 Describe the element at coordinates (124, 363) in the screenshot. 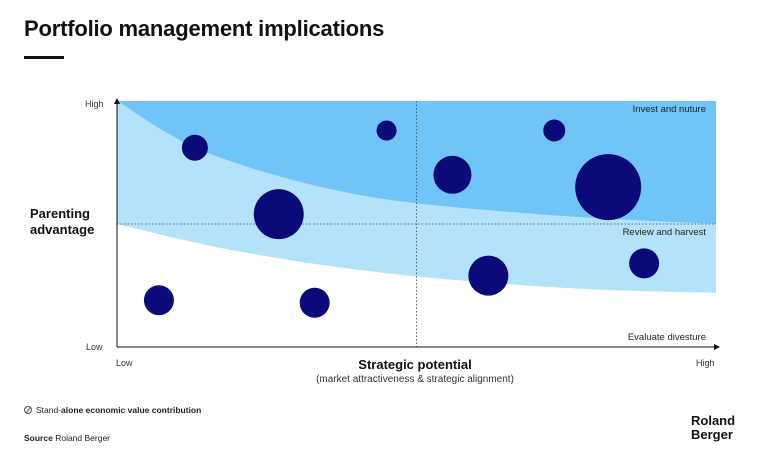

I see `x-tick-low: Low` at that location.